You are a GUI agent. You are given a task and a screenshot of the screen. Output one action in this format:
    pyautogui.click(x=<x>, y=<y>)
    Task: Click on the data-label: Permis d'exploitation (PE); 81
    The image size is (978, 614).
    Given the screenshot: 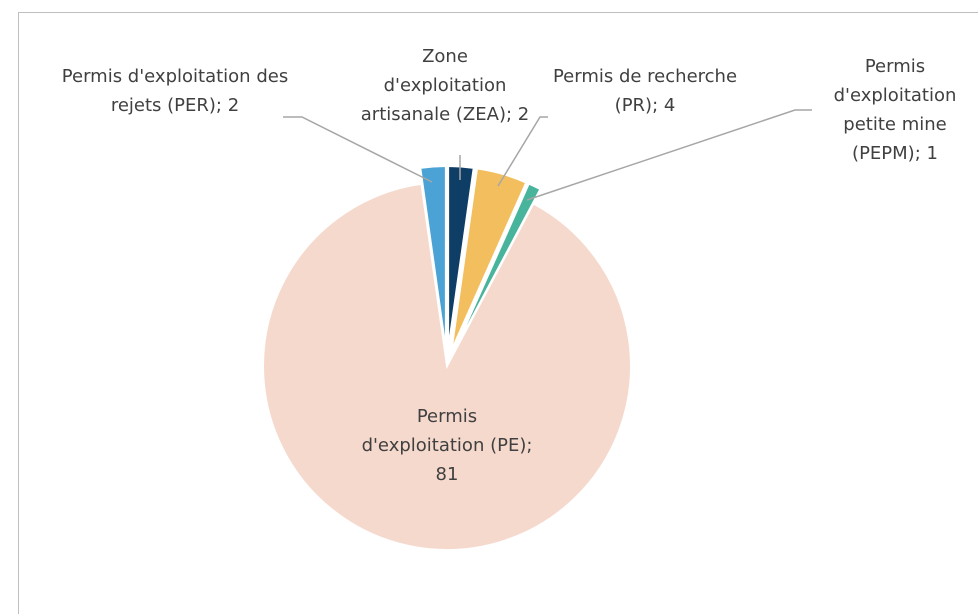 What is the action you would take?
    pyautogui.click(x=447, y=445)
    